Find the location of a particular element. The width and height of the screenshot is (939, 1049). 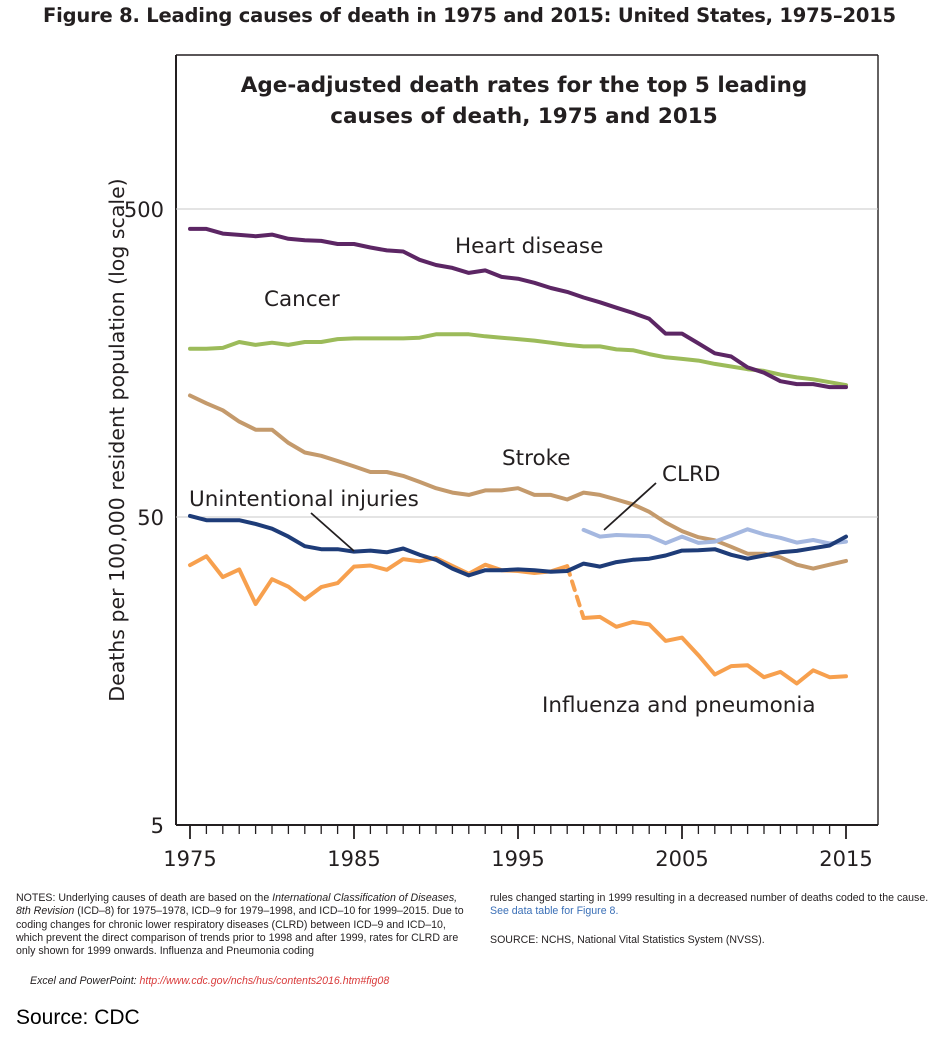

label-stroke: Stroke is located at coordinates (536, 458).